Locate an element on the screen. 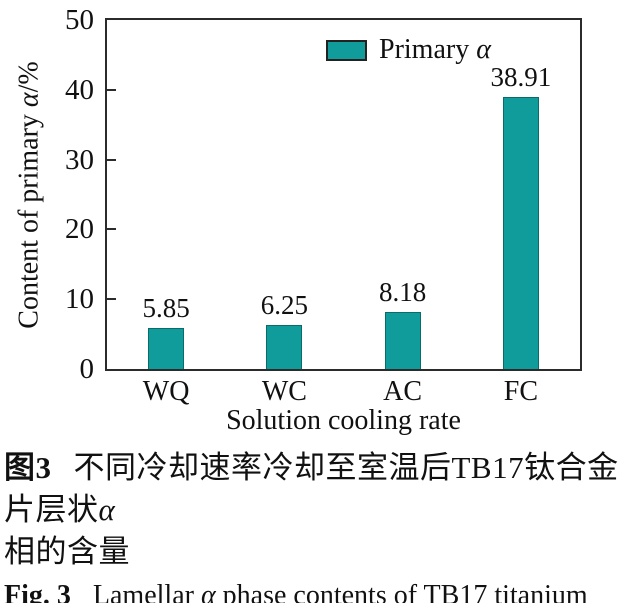 This screenshot has height=603, width=631. legend-label-prefix: Primary is located at coordinates (428, 49).